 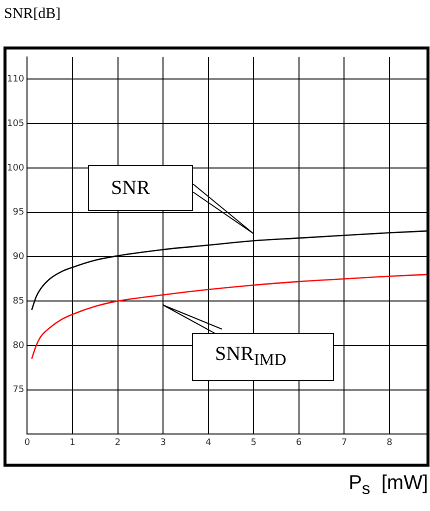 What do you see at coordinates (388, 485) in the screenshot?
I see `x-axis-title: P$_{s}$ [mW]` at bounding box center [388, 485].